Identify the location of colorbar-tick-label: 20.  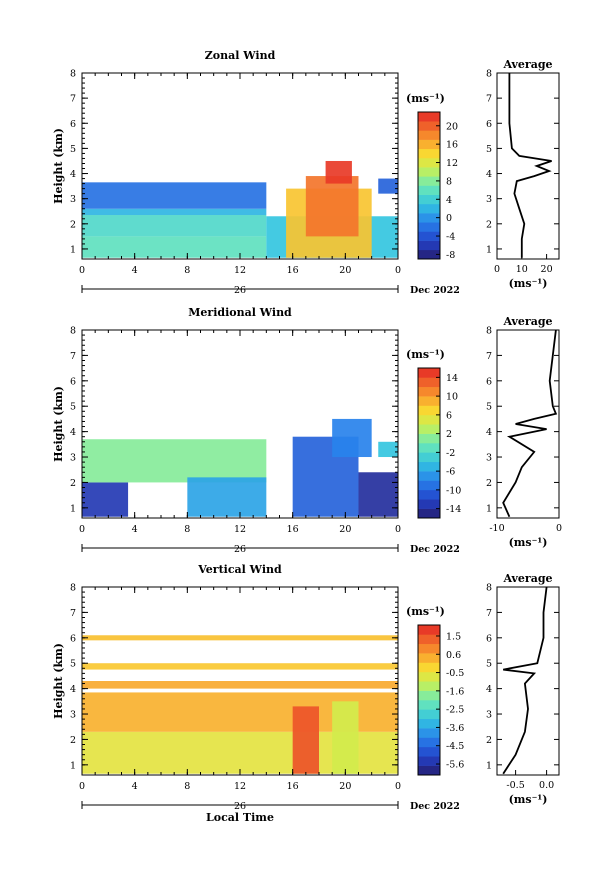
(452, 126).